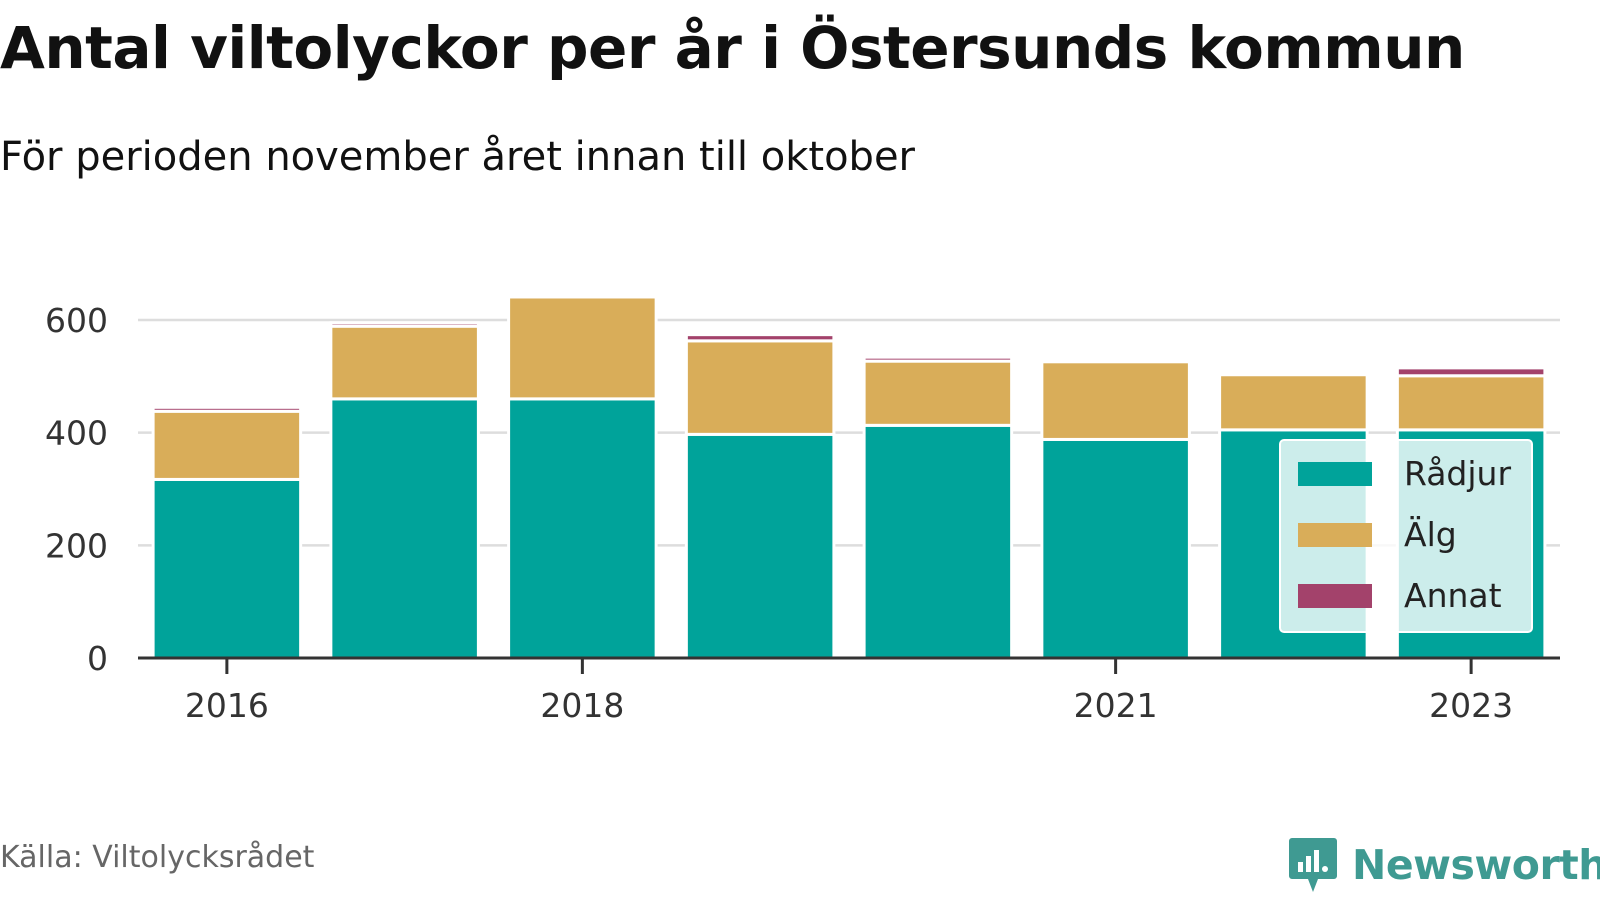 The height and width of the screenshot is (900, 1600). Describe the element at coordinates (1471, 705) in the screenshot. I see `x-tick-label: 2023` at that location.